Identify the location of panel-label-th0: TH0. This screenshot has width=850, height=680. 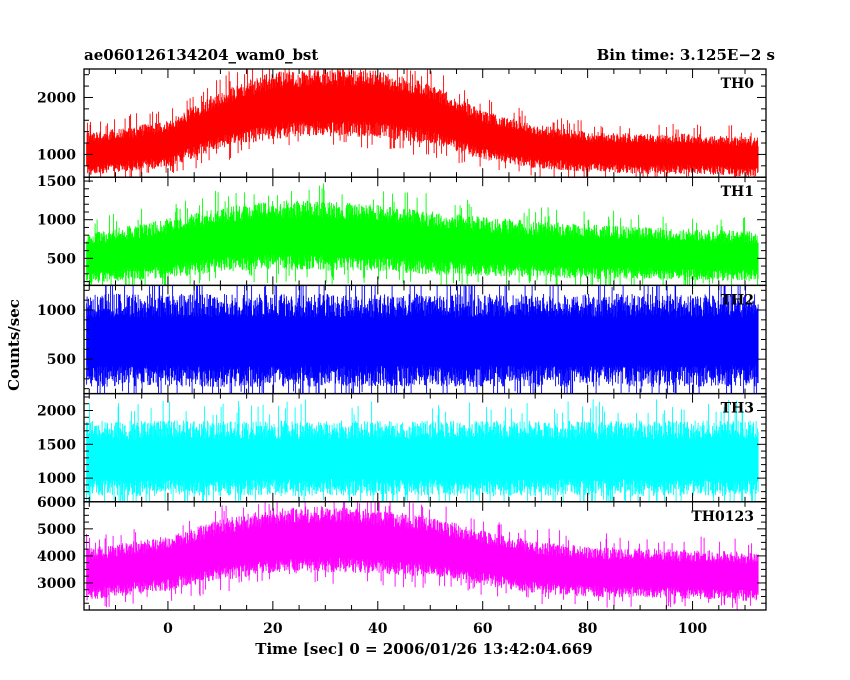
(738, 84).